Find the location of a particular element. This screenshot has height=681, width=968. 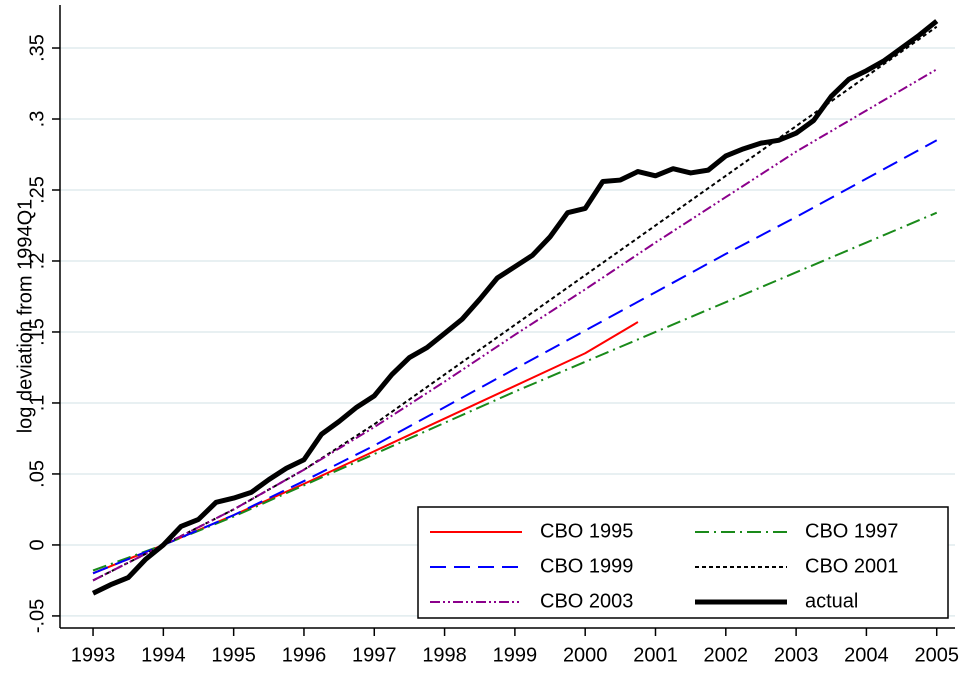

x-tick-label: 2005 is located at coordinates (936, 655).